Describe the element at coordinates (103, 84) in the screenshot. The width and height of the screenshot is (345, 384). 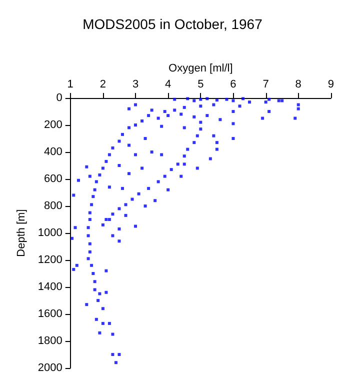
I see `x-tick-label: 2` at that location.